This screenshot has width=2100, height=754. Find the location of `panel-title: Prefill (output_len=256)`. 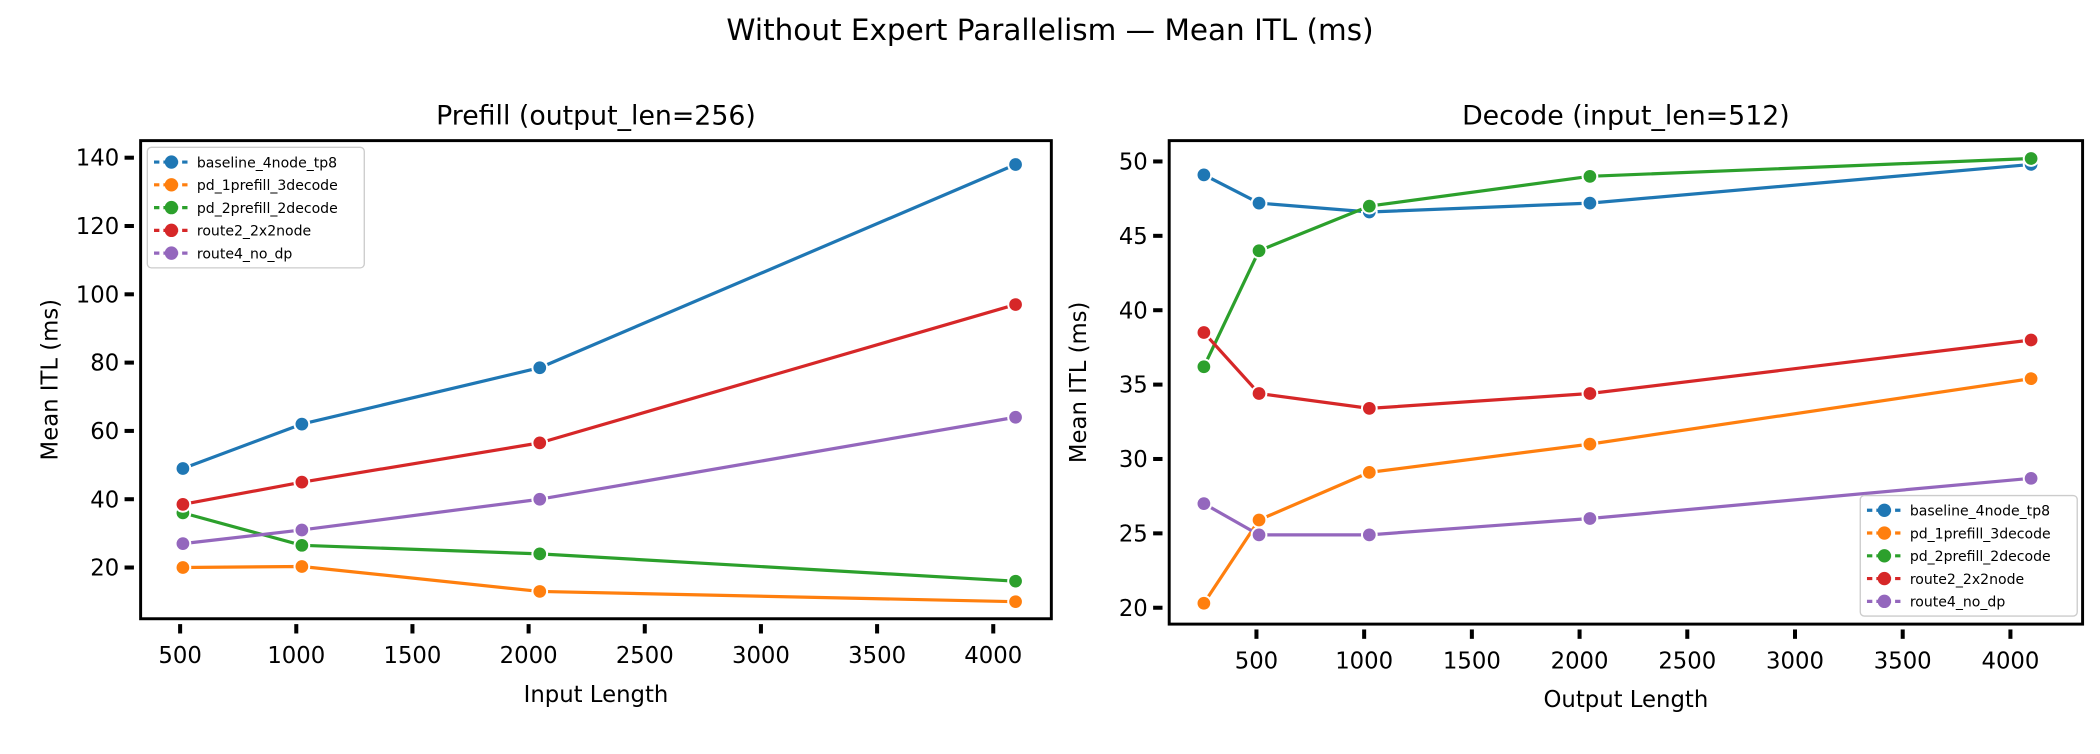

panel-title: Prefill (output_len=256) is located at coordinates (596, 116).